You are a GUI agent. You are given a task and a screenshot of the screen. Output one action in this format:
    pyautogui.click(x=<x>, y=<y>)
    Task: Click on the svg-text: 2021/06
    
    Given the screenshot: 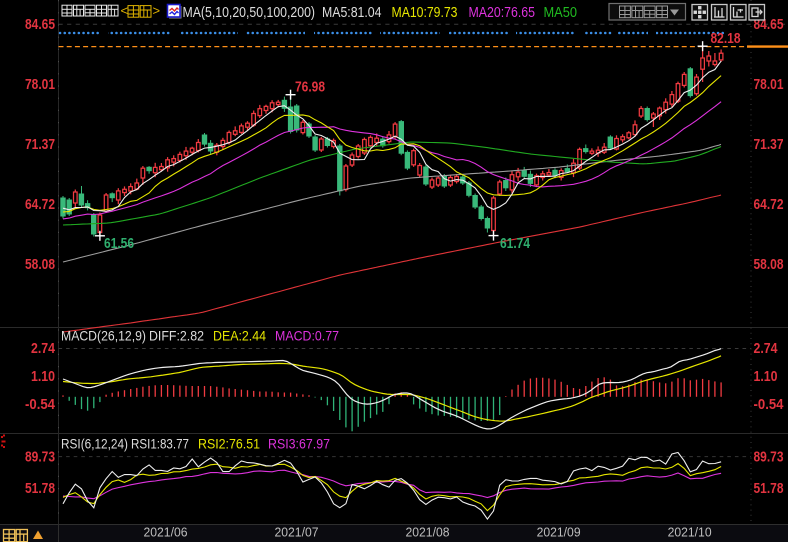 What is the action you would take?
    pyautogui.click(x=166, y=532)
    